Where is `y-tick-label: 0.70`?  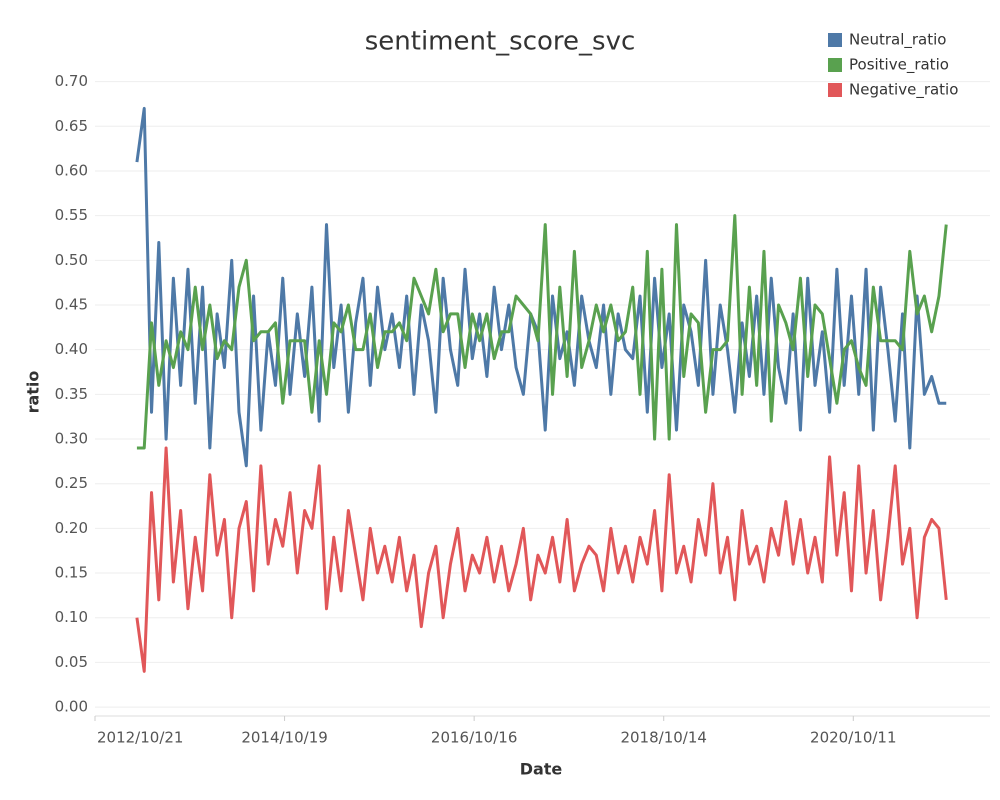 y-tick-label: 0.70 is located at coordinates (71, 81).